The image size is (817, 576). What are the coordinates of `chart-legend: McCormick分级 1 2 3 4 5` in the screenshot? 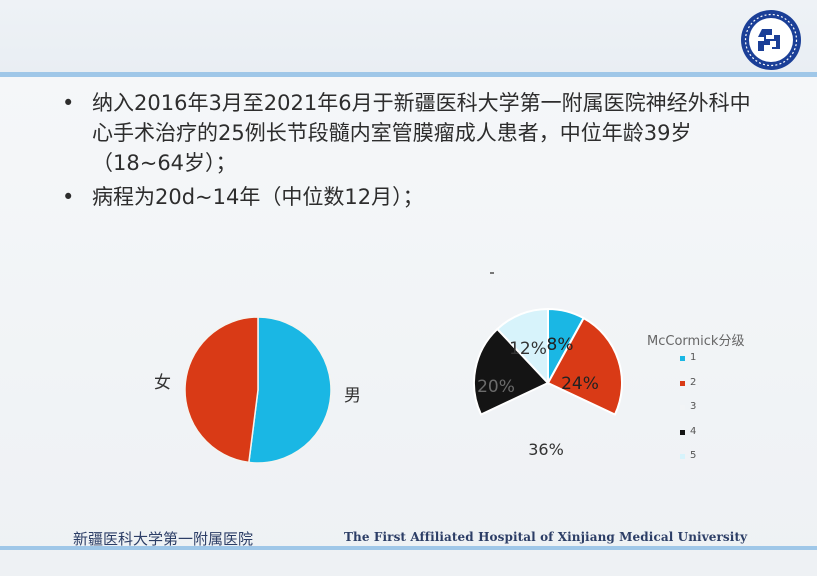 It's located at (695, 403).